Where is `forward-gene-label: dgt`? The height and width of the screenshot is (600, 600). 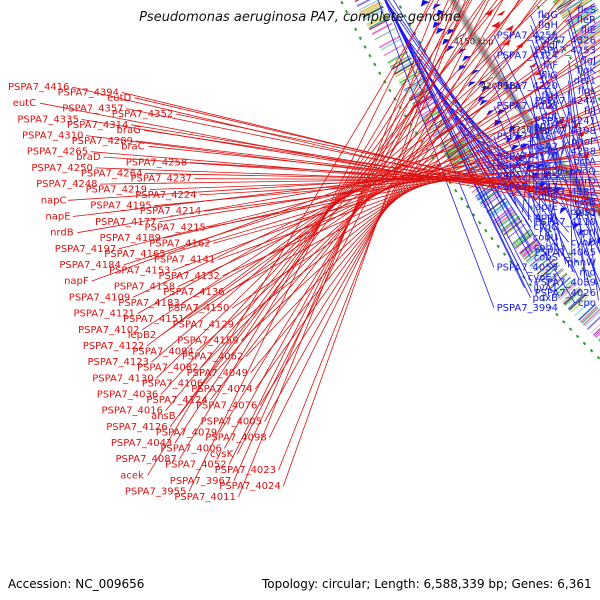 forward-gene-label: dgt is located at coordinates (549, 116).